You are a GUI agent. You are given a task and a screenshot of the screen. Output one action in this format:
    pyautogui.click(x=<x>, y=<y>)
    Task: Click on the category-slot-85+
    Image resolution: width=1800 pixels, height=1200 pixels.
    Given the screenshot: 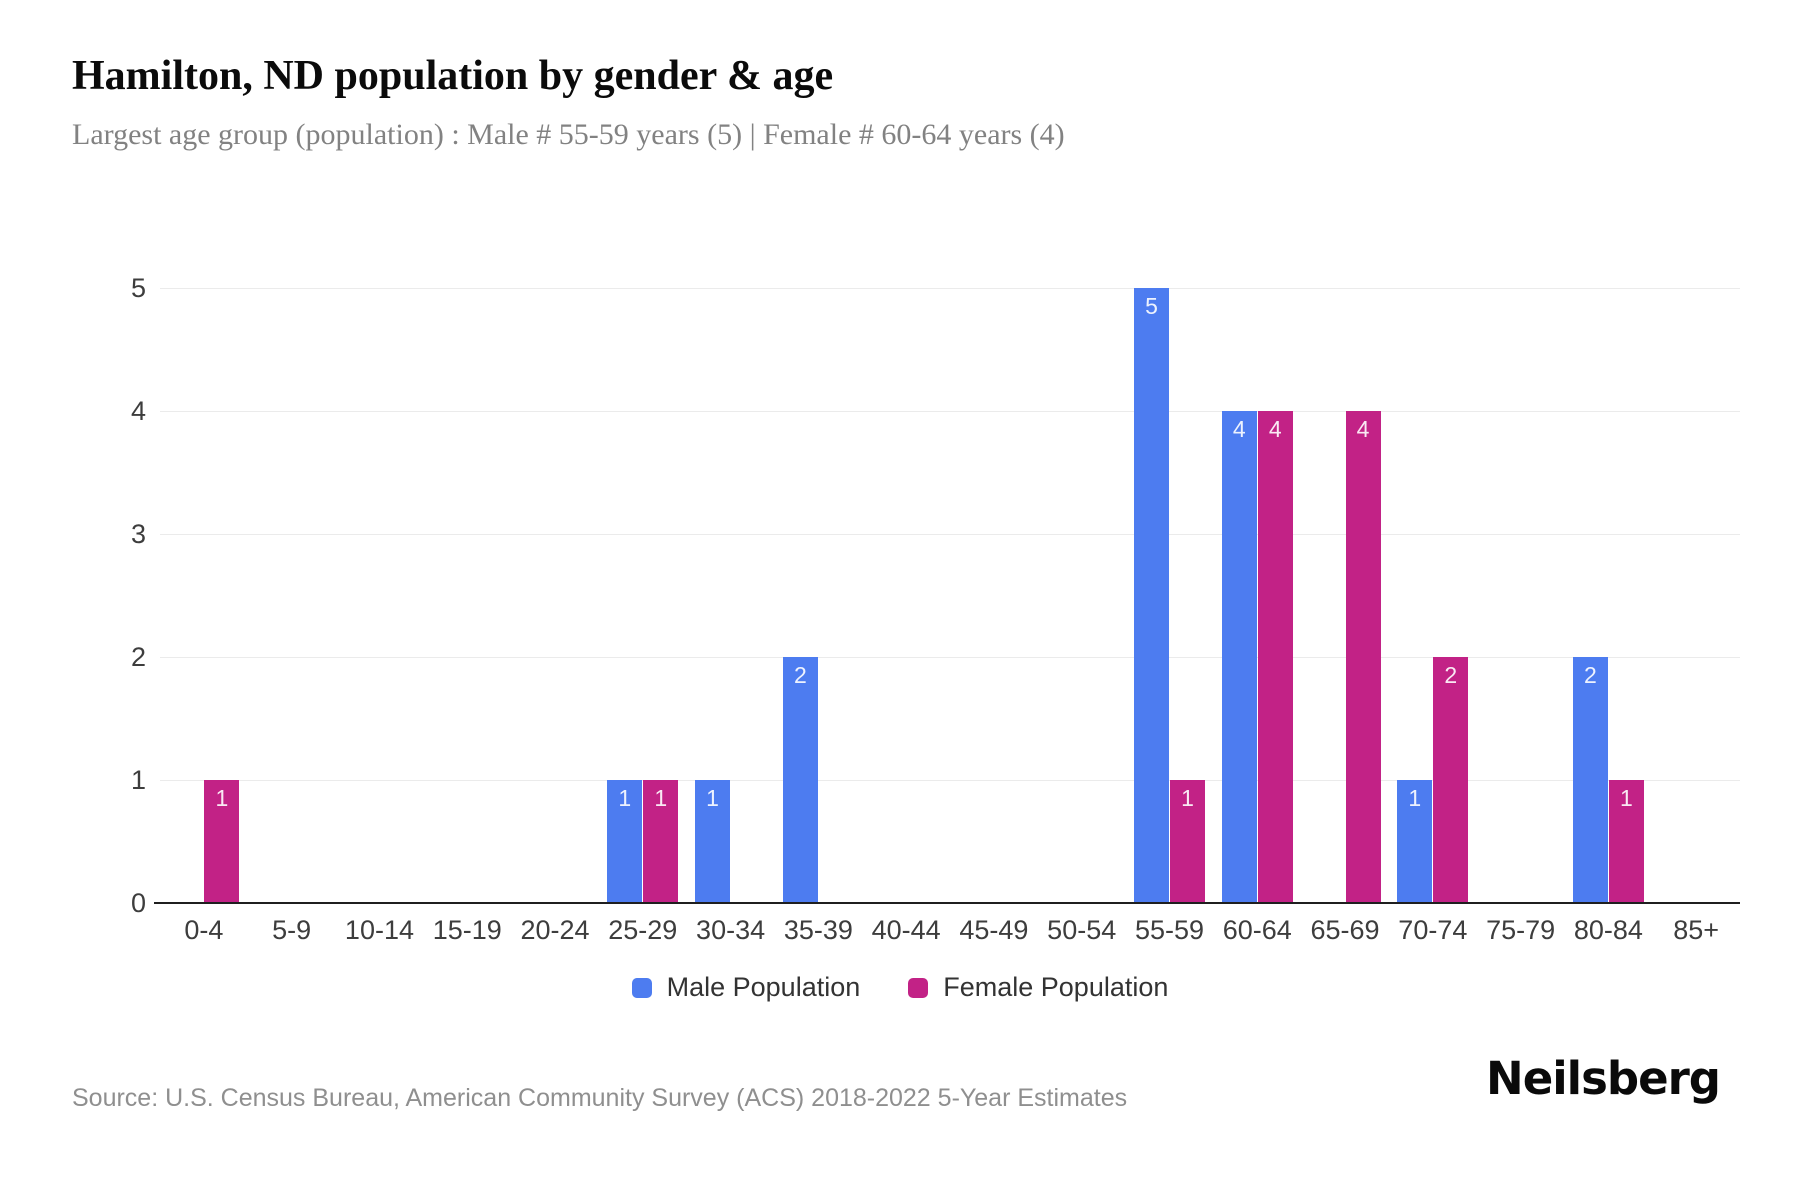 What is the action you would take?
    pyautogui.click(x=1696, y=595)
    